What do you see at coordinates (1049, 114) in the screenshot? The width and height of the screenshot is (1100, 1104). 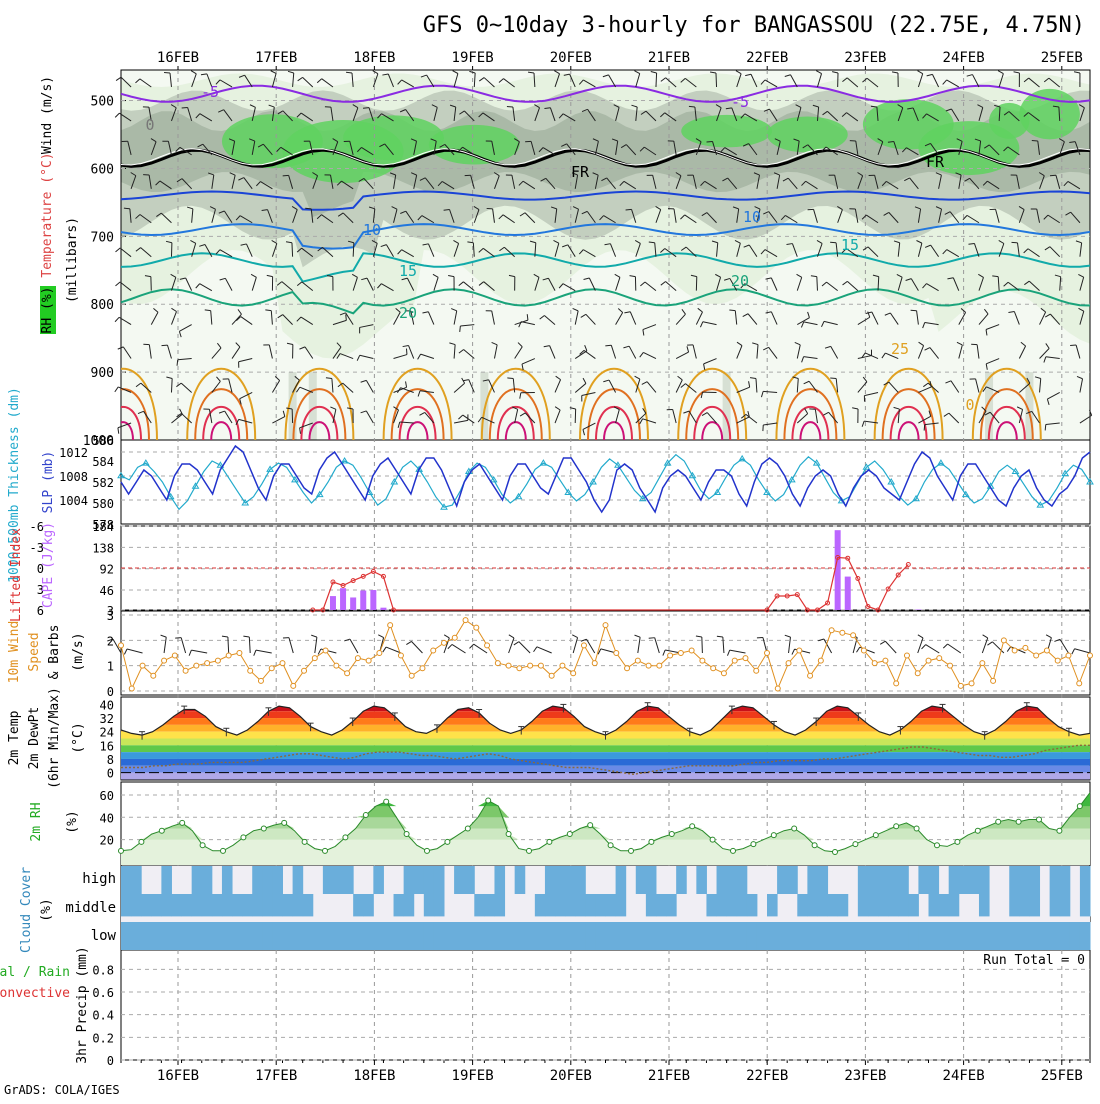 I see `rh-moist-region` at bounding box center [1049, 114].